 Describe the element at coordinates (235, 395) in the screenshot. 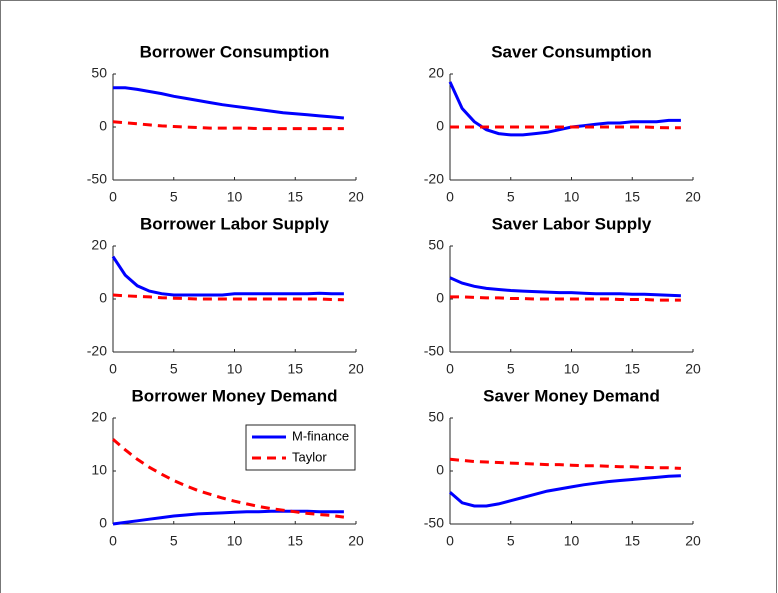

I see `subplot-title: Borrower Money Demand` at that location.